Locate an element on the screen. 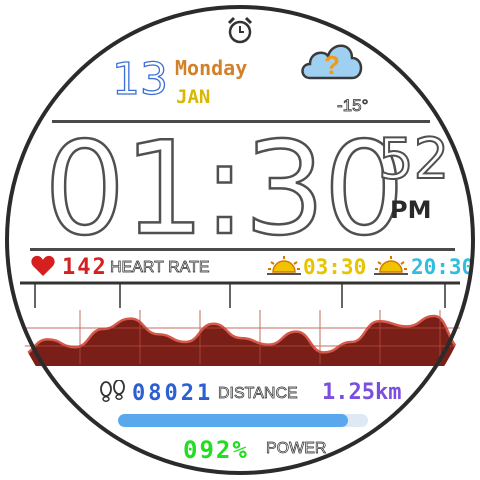 The width and height of the screenshot is (480, 480). sunset-time: 20:30 is located at coordinates (443, 267).